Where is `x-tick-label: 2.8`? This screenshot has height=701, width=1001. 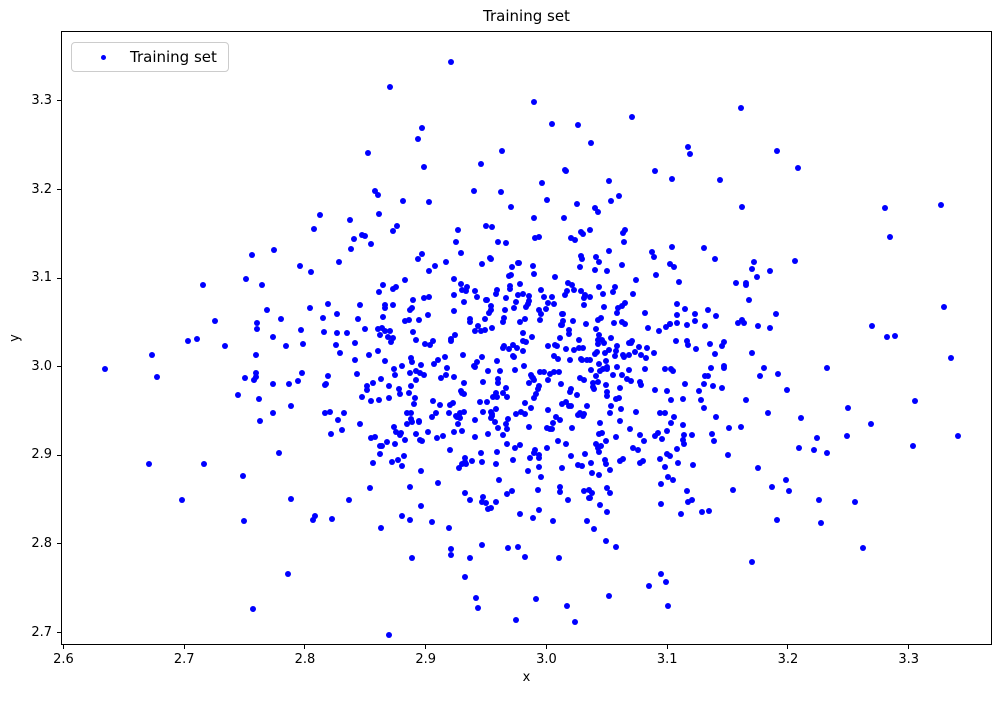 x-tick-label: 2.8 is located at coordinates (305, 659).